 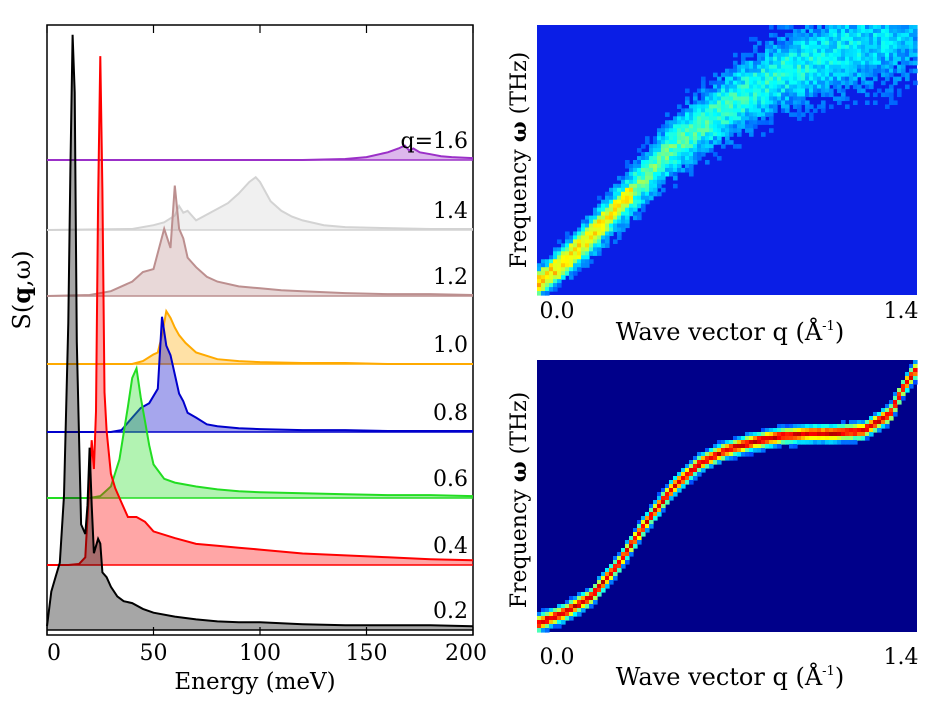 I want to click on spectrum-fill-q-0.8, so click(x=260, y=374).